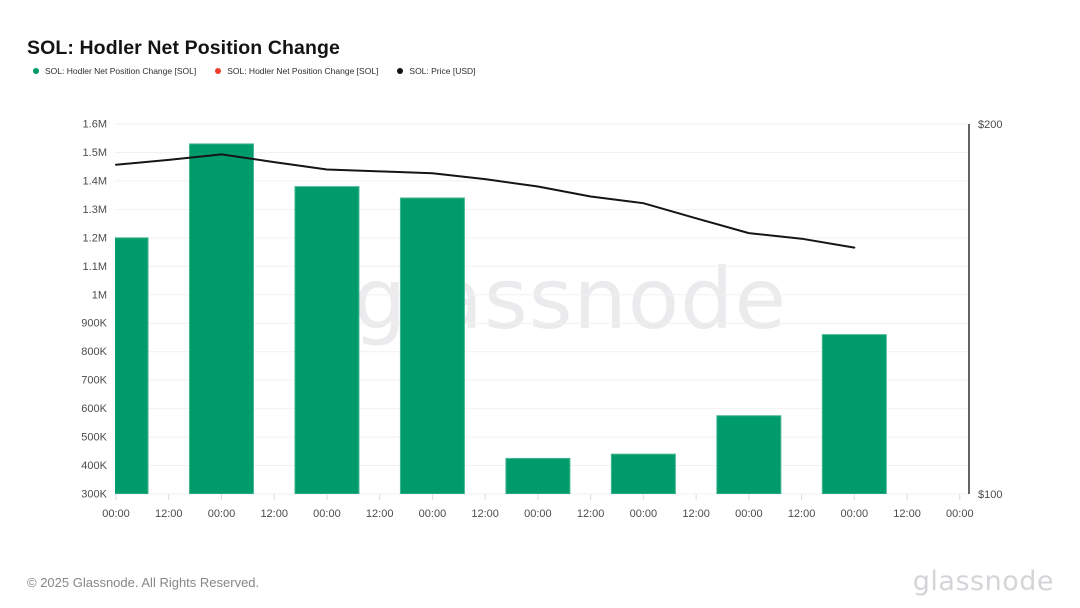 Image resolution: width=1080 pixels, height=608 pixels. Describe the element at coordinates (95, 210) in the screenshot. I see `y-axis-tick-label: 1.3M` at that location.